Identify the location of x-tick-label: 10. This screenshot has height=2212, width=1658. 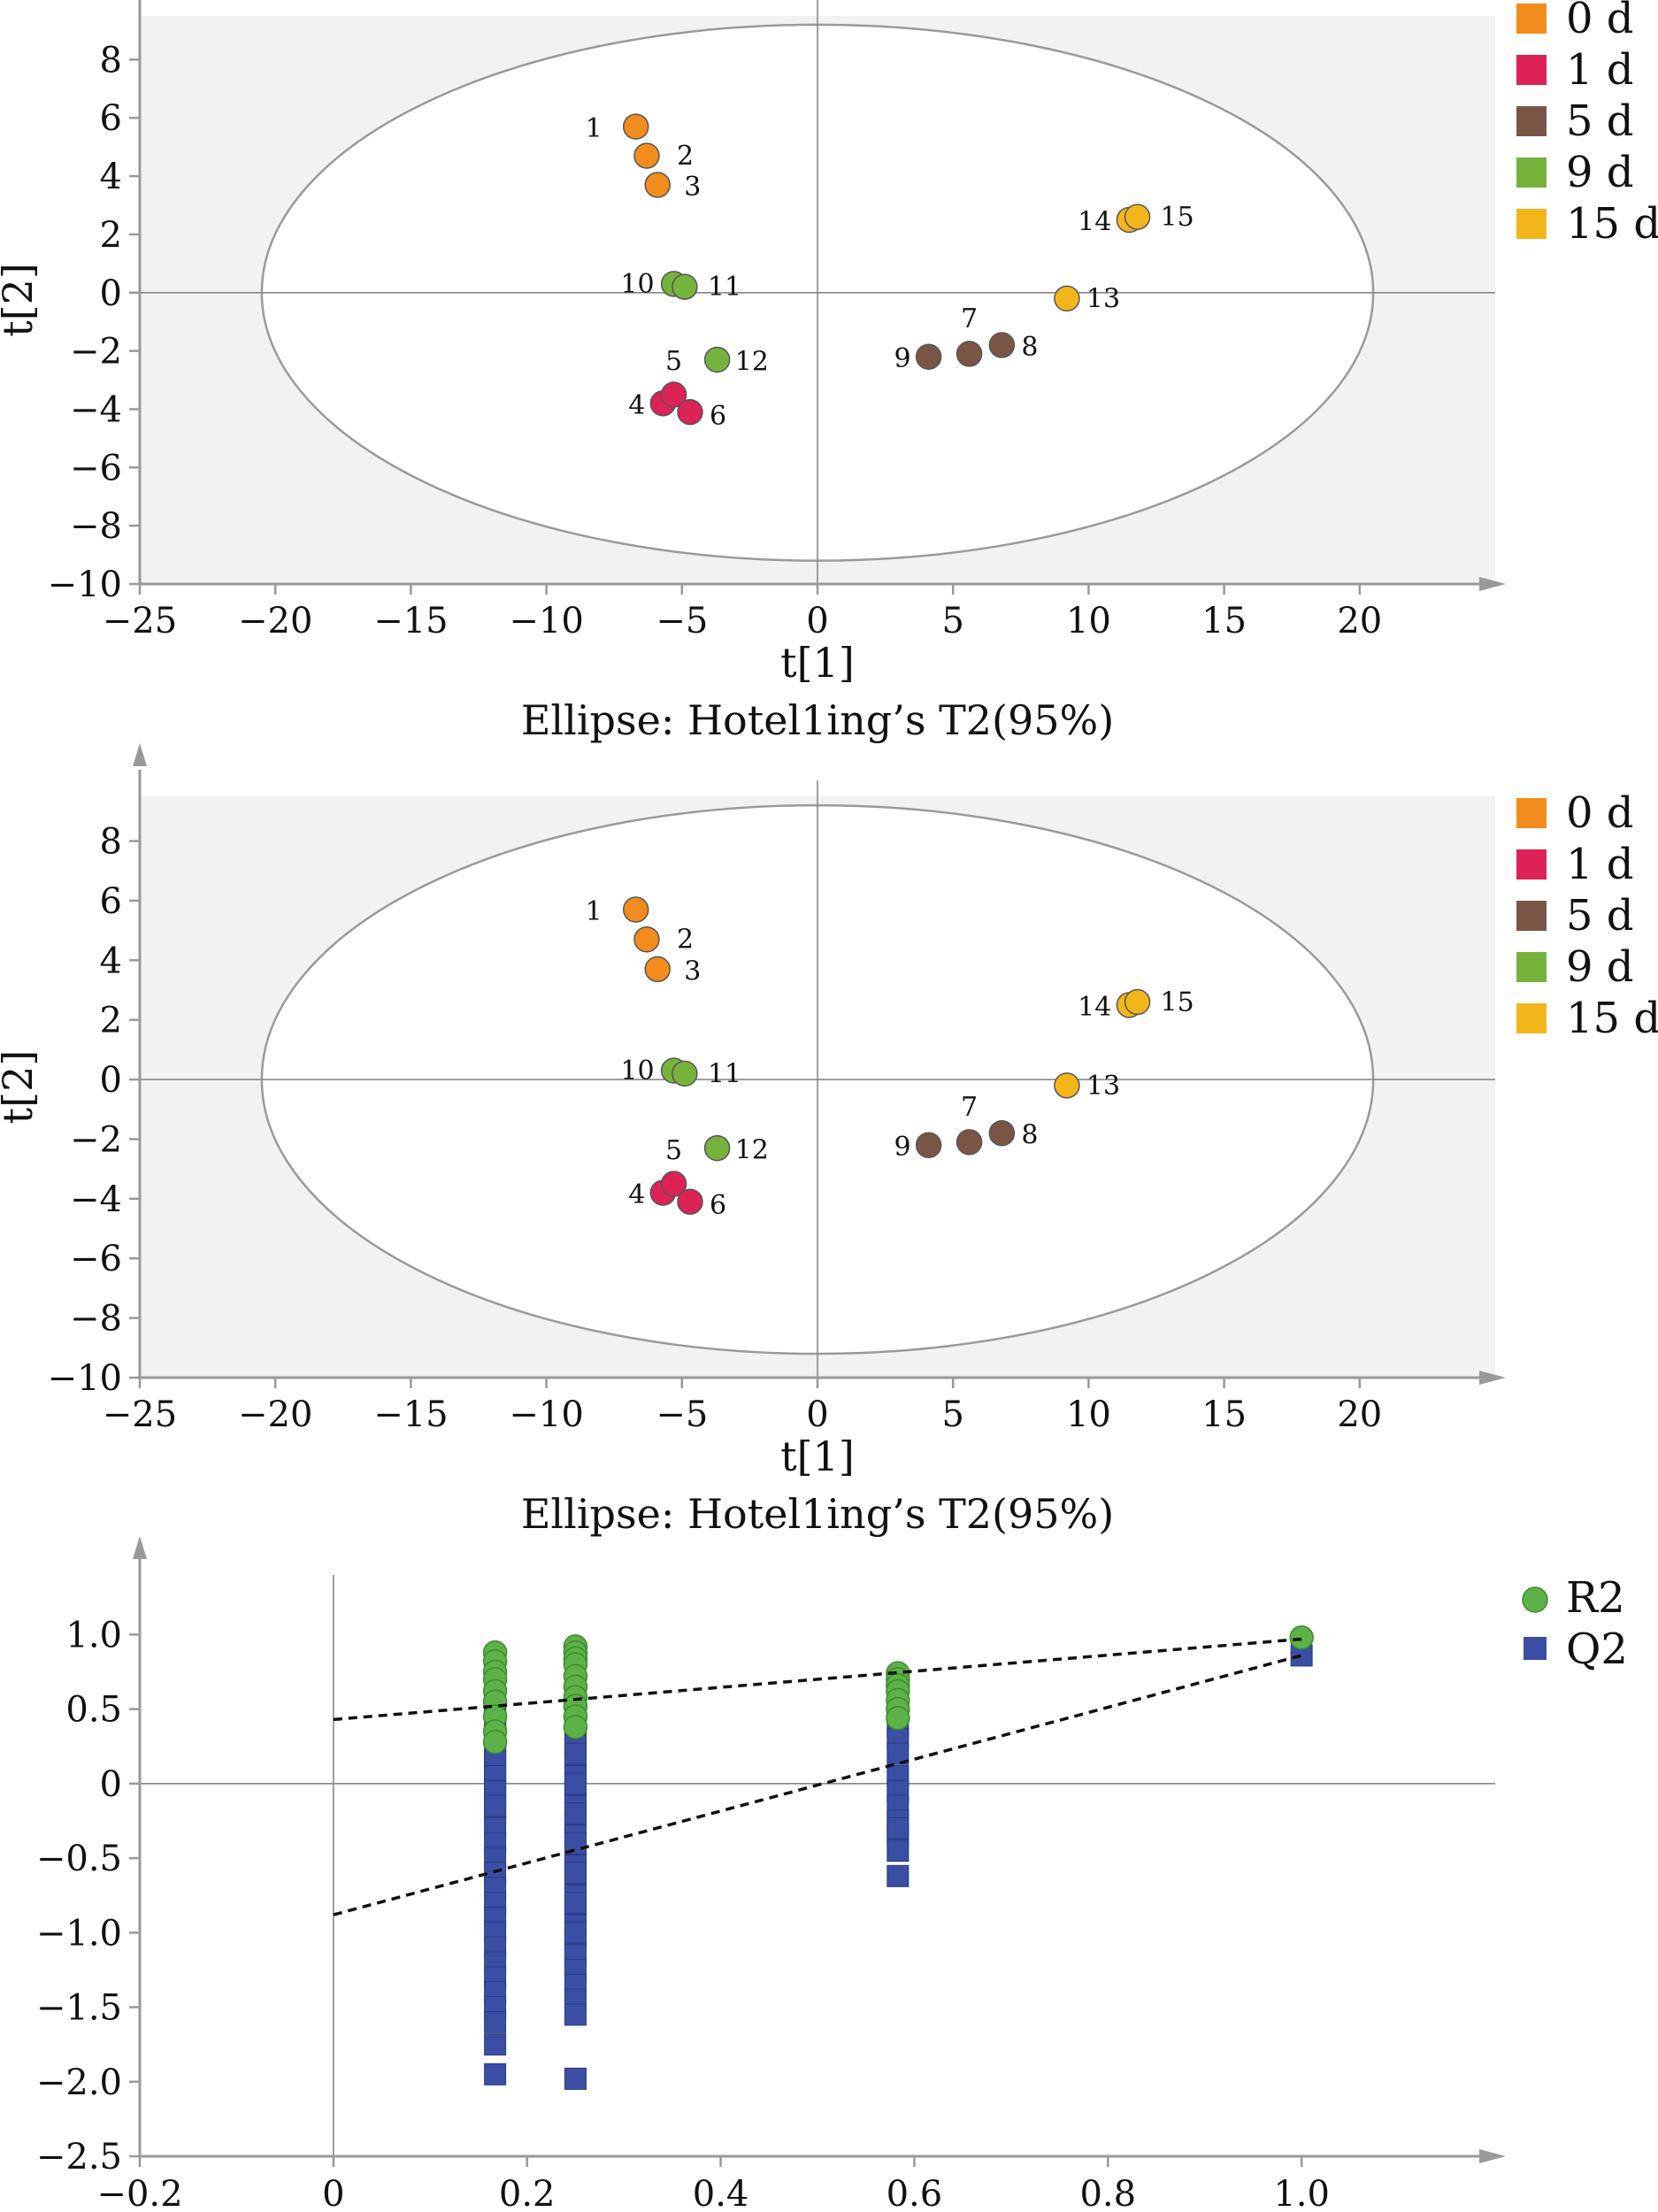
(1088, 1415).